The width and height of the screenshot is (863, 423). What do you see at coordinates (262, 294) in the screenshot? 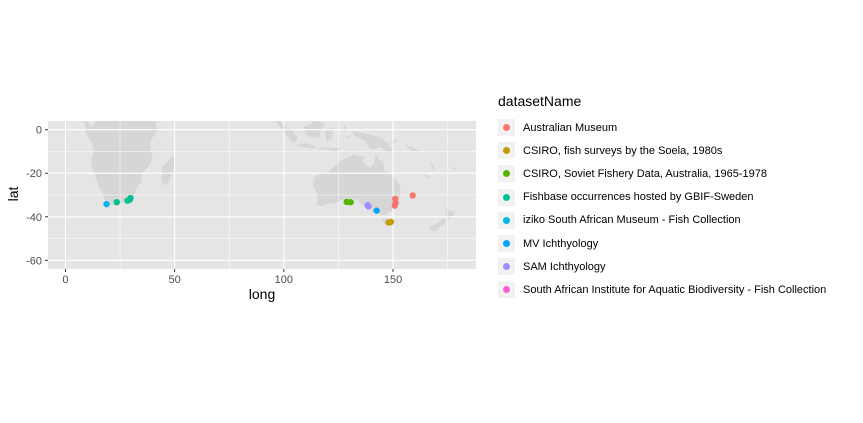
I see `x-axis-label: long` at bounding box center [262, 294].